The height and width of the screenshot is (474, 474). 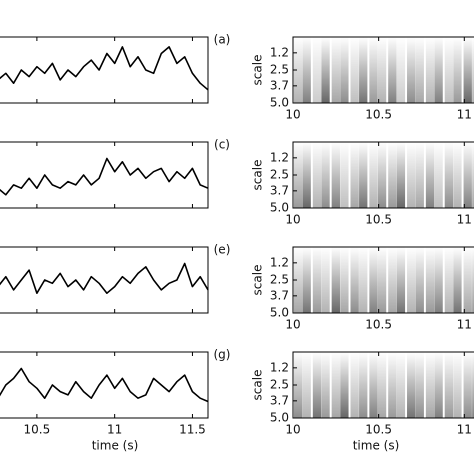 What do you see at coordinates (279, 190) in the screenshot?
I see `y-tick-label: 3.7` at bounding box center [279, 190].